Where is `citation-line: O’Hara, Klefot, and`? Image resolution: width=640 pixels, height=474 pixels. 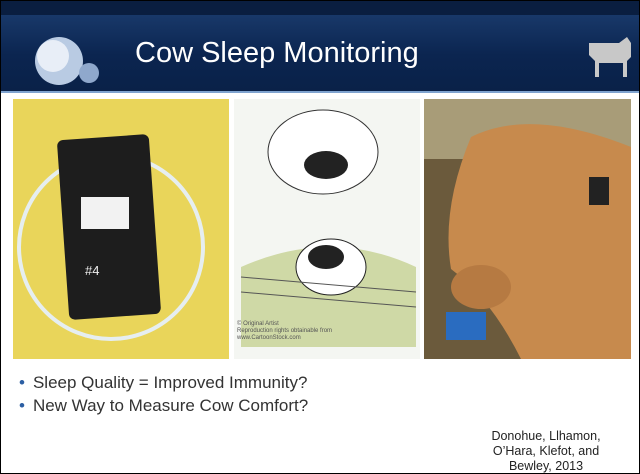 citation-line: O’Hara, Klefot, and is located at coordinates (546, 451).